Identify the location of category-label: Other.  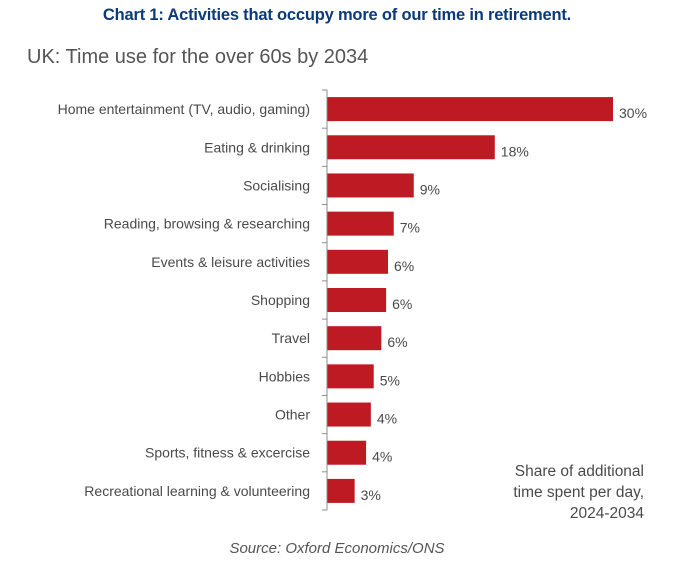
(292, 415).